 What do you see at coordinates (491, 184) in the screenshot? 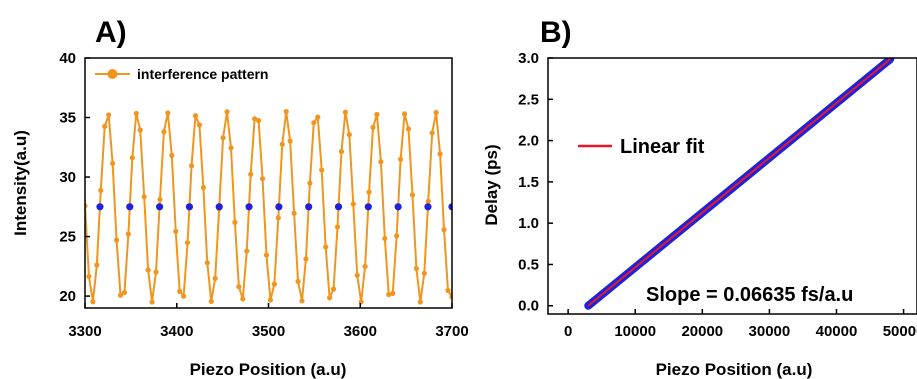
I see `panel-b-y-axis-title: Delay (ps)` at bounding box center [491, 184].